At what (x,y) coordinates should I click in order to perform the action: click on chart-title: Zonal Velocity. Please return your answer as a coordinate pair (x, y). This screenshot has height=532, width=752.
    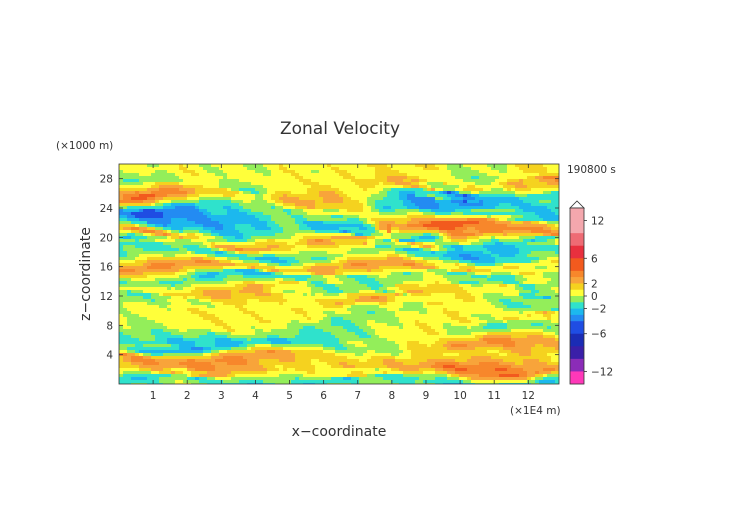
    Looking at the image, I should click on (340, 129).